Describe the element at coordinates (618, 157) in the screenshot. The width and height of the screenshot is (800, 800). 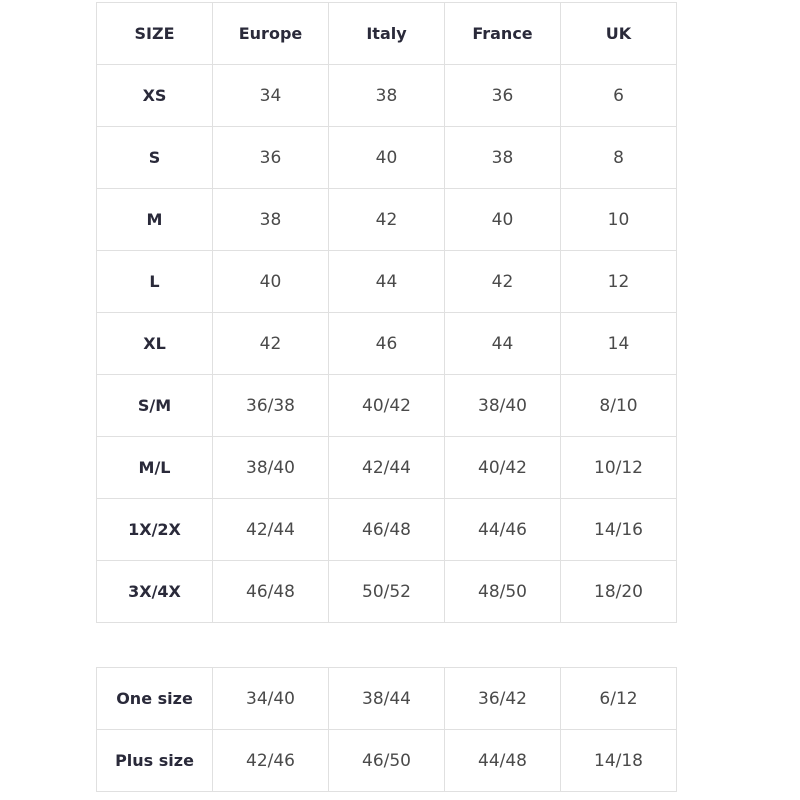
I see `size-value: 8` at that location.